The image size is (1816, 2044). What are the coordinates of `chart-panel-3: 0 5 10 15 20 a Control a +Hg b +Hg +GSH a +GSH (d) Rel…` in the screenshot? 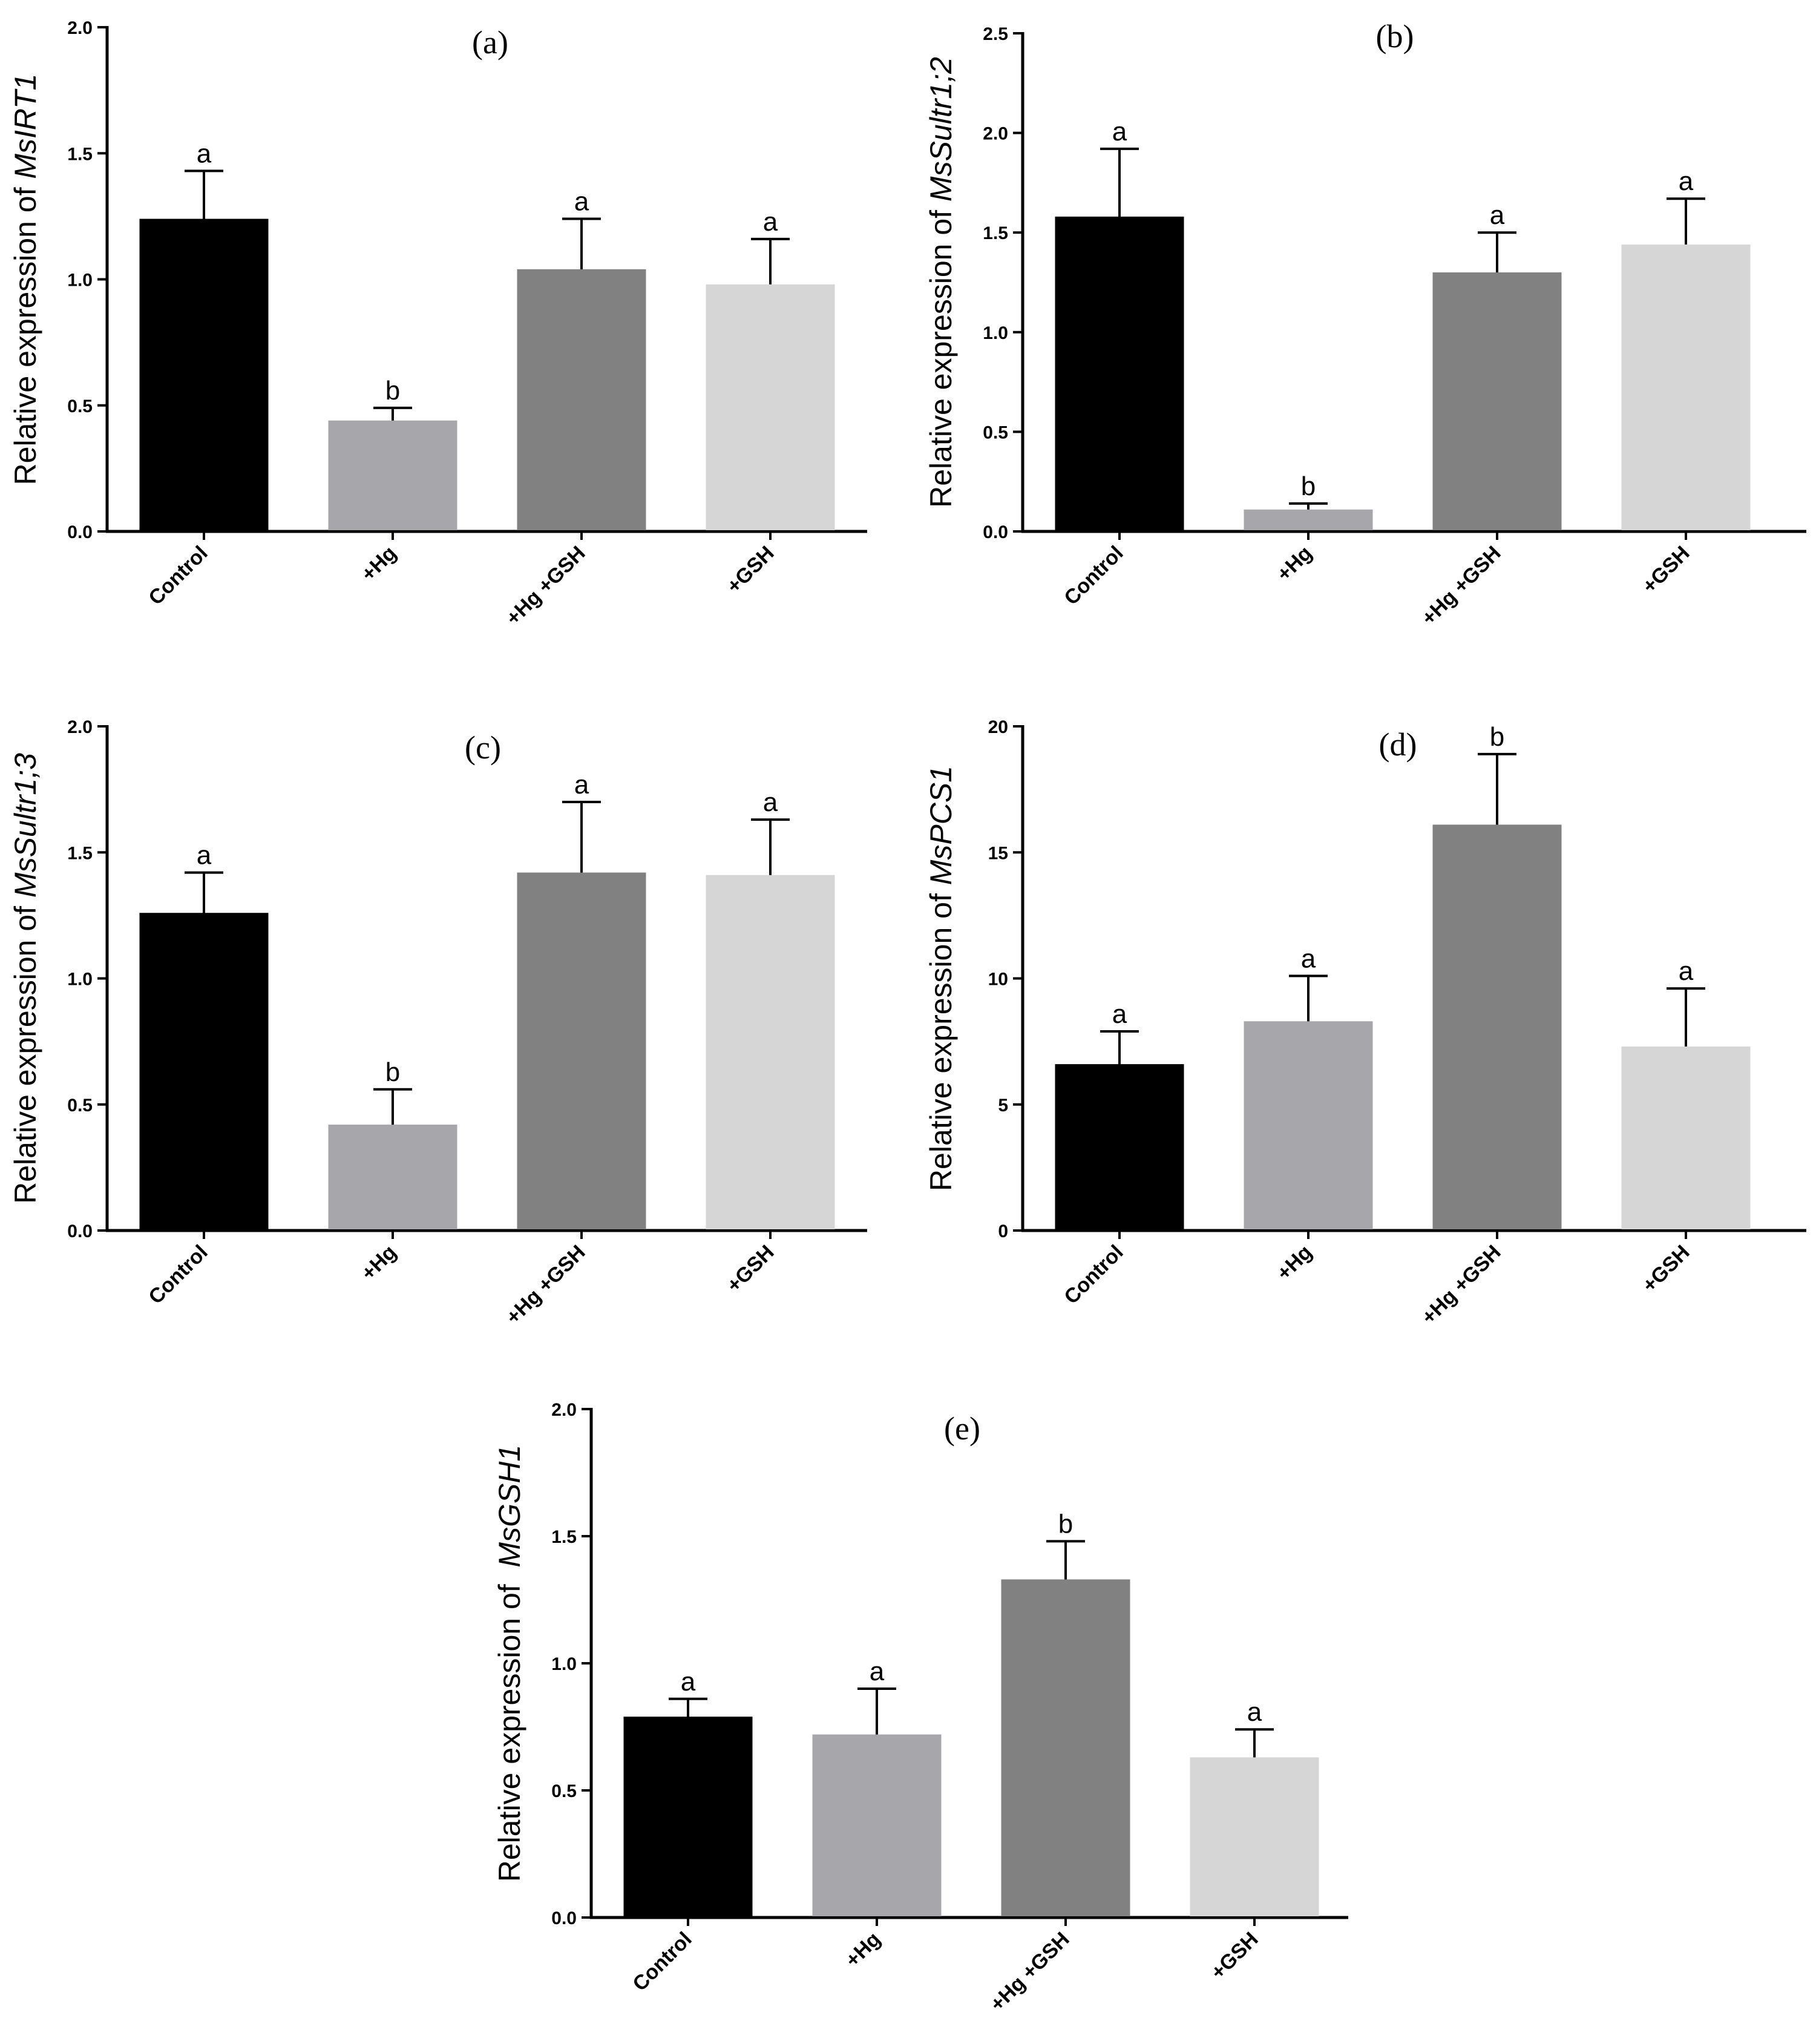 It's located at (1365, 1023).